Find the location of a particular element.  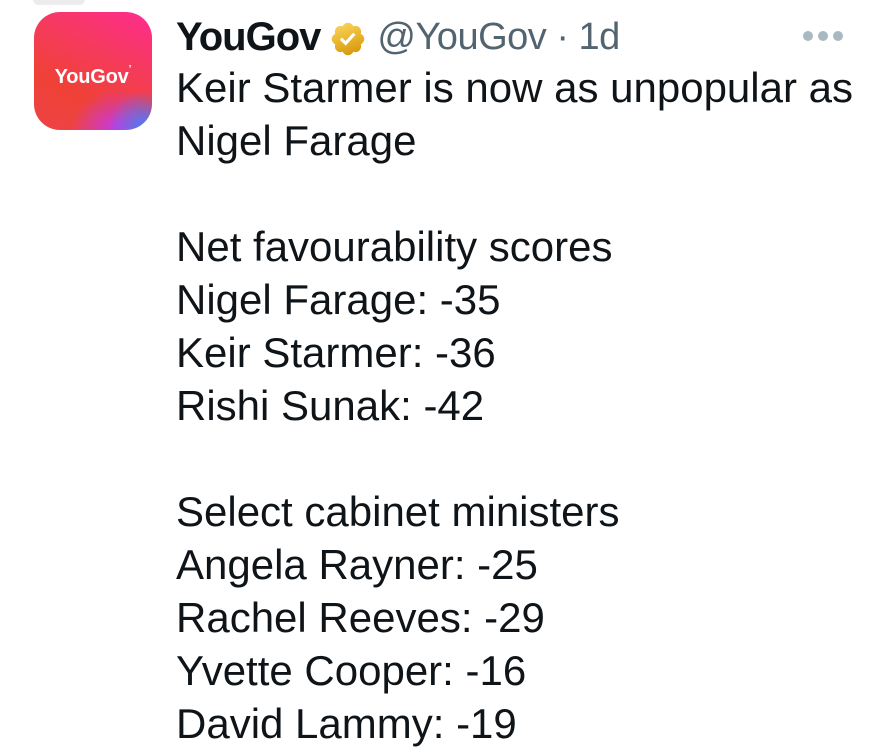

tweet-text-line: David Lammy: -19 is located at coordinates (346, 723).